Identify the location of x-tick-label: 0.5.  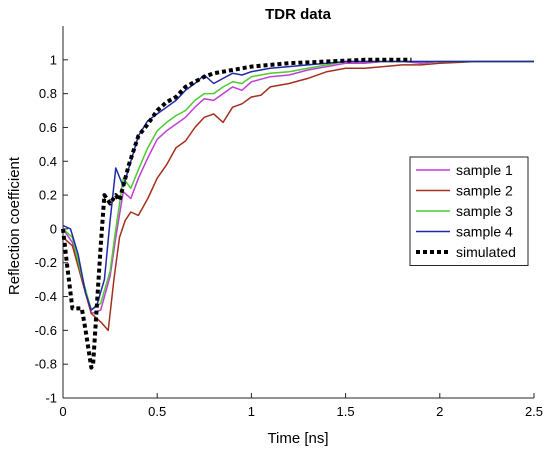
(157, 411).